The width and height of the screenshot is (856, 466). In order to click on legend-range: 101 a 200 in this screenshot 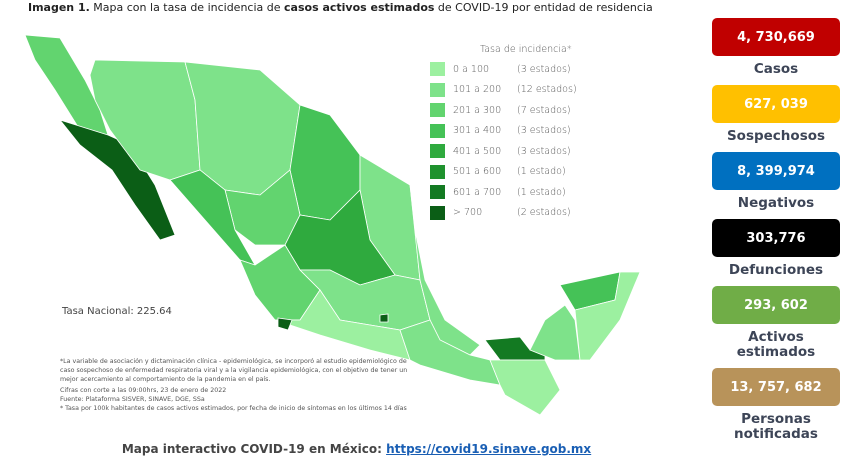, I will do `click(477, 90)`.